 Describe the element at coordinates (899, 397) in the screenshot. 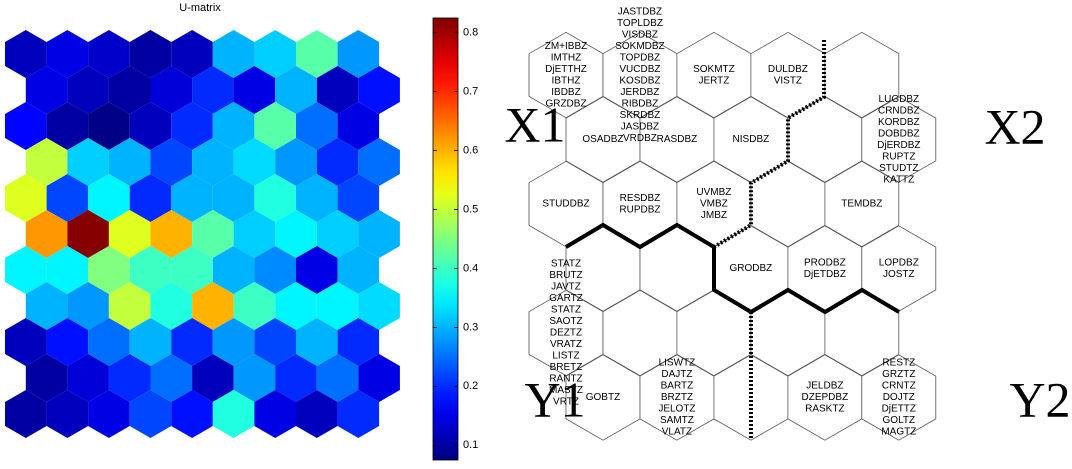

I see `cell-label: DOJTZ` at that location.